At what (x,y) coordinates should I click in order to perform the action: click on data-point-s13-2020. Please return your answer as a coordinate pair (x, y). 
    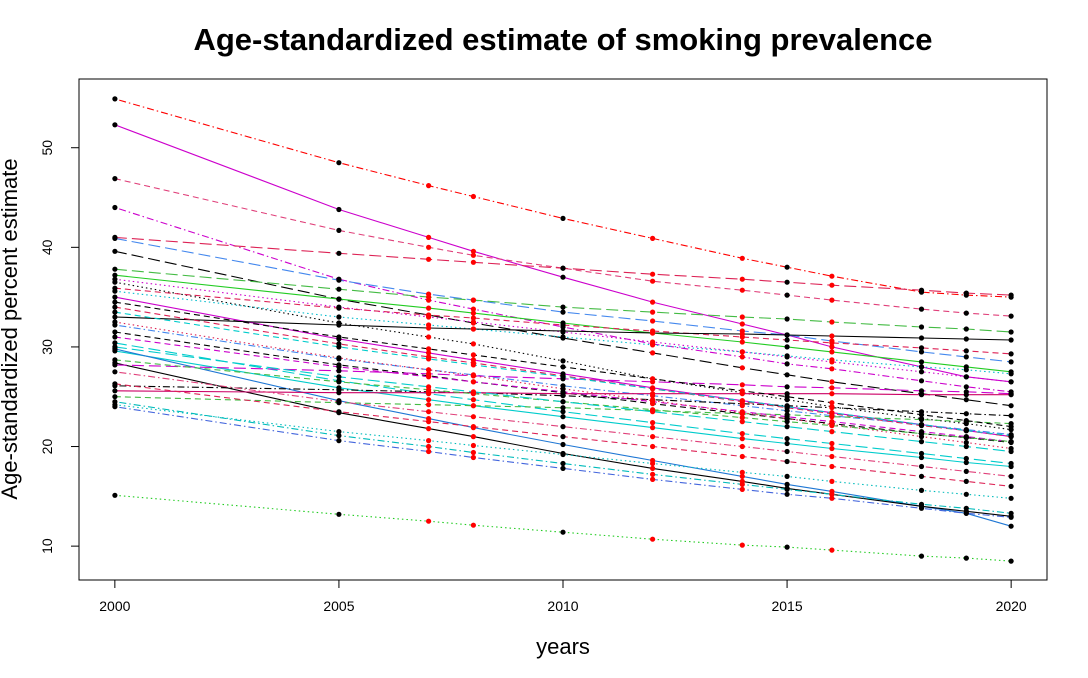
    Looking at the image, I should click on (1011, 374).